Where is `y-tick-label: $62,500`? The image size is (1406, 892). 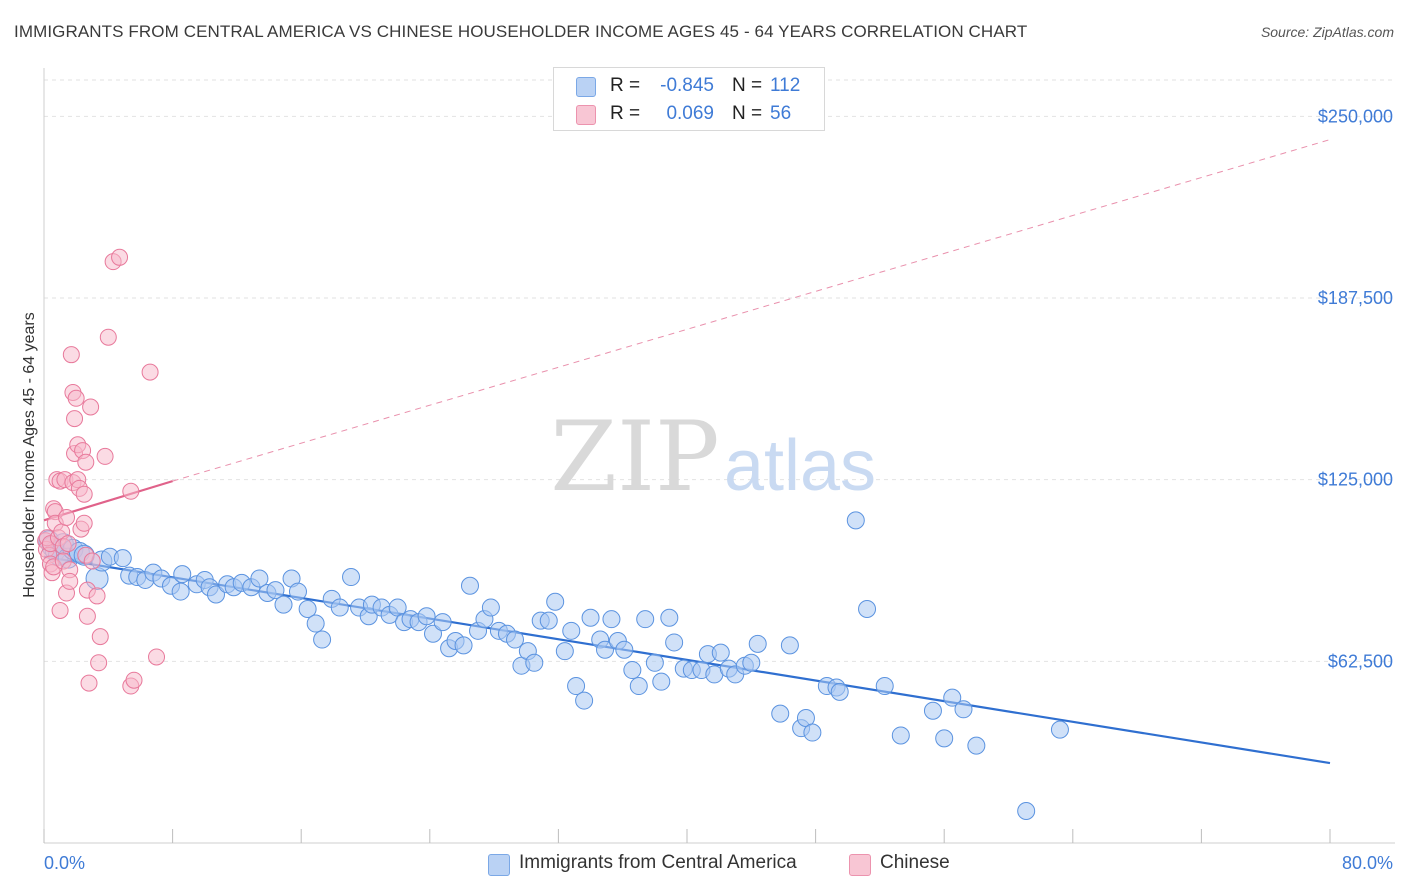
y-tick-label: $62,500 is located at coordinates (1360, 661).